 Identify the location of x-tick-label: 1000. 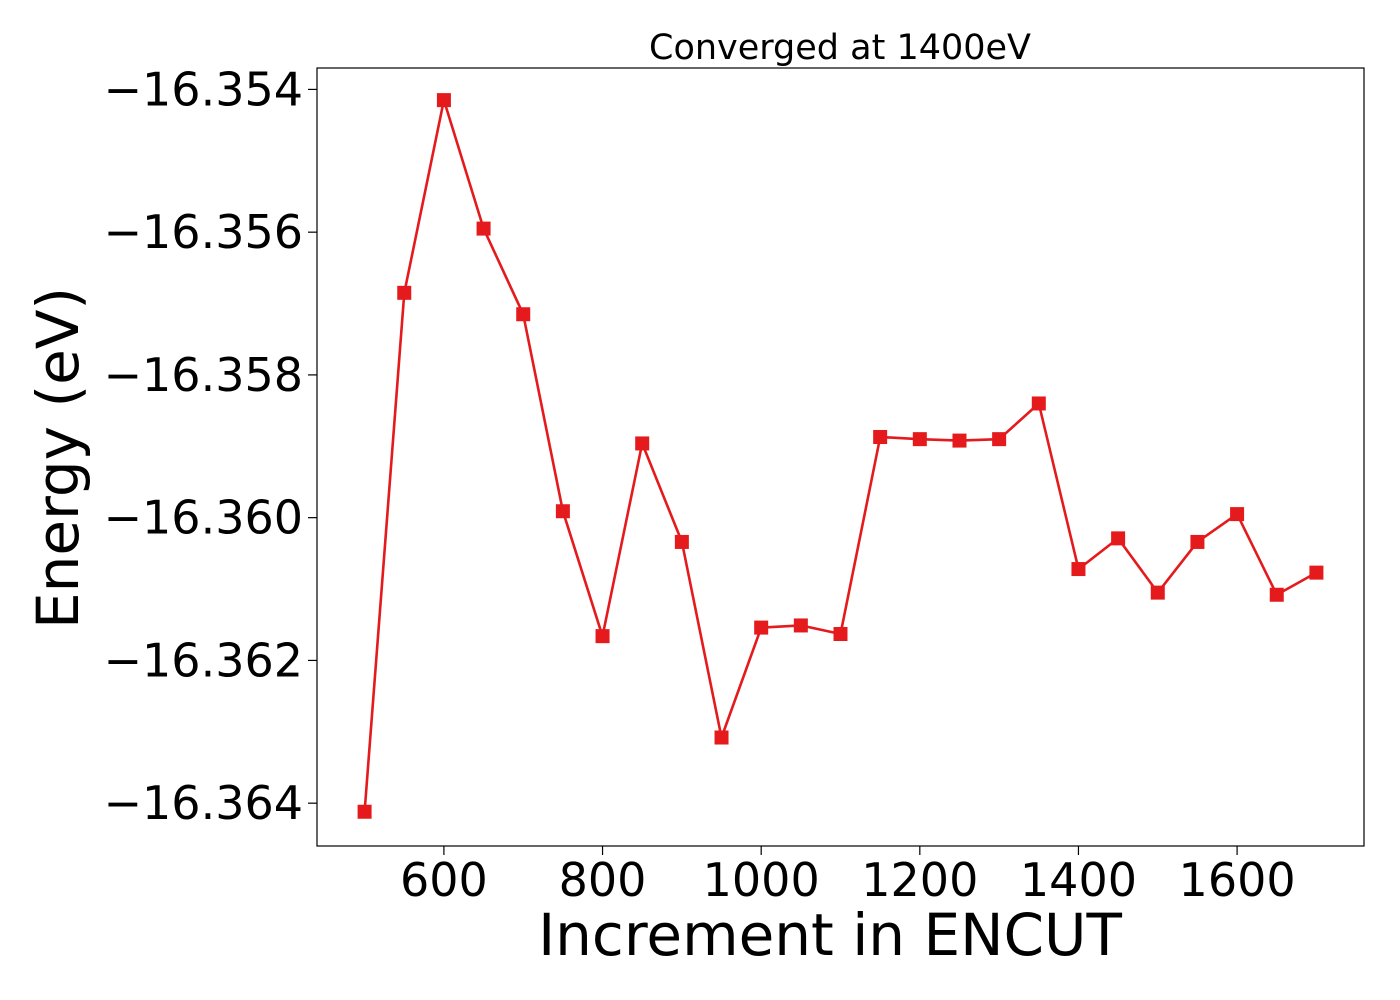
(761, 880).